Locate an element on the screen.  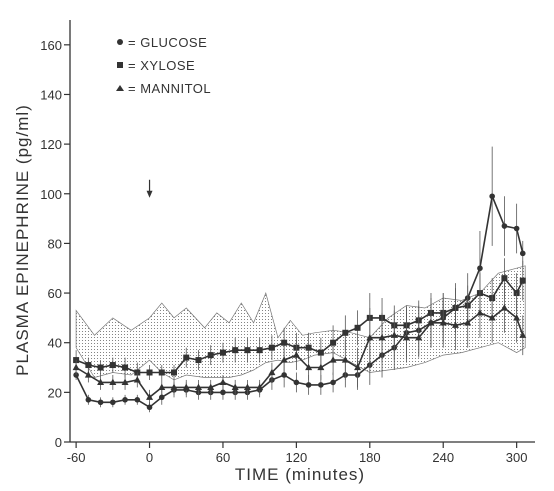
y-ticks: 0 20 40 60 80 100 120 140 160 is located at coordinates (55, 244).